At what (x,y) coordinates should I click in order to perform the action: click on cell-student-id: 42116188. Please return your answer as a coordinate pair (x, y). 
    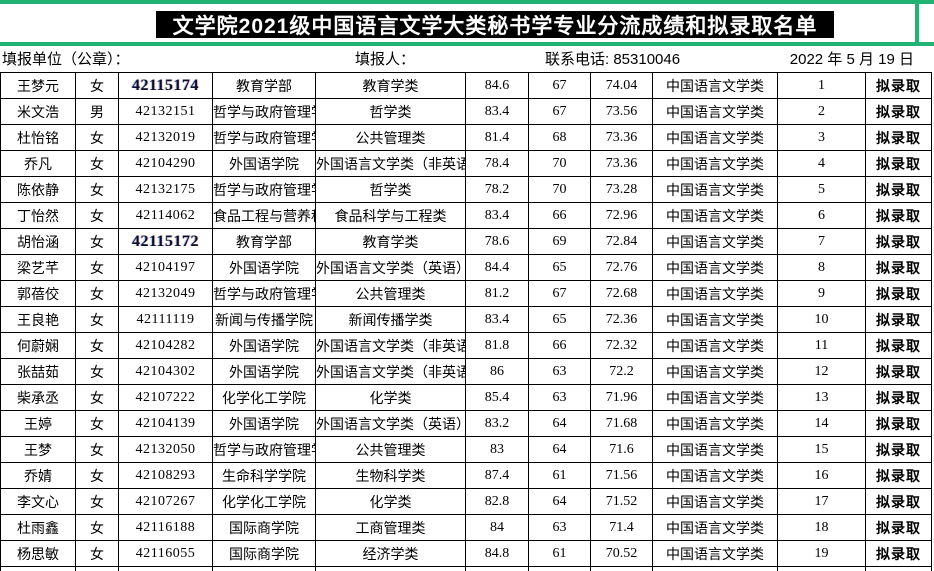
    Looking at the image, I should click on (165, 527).